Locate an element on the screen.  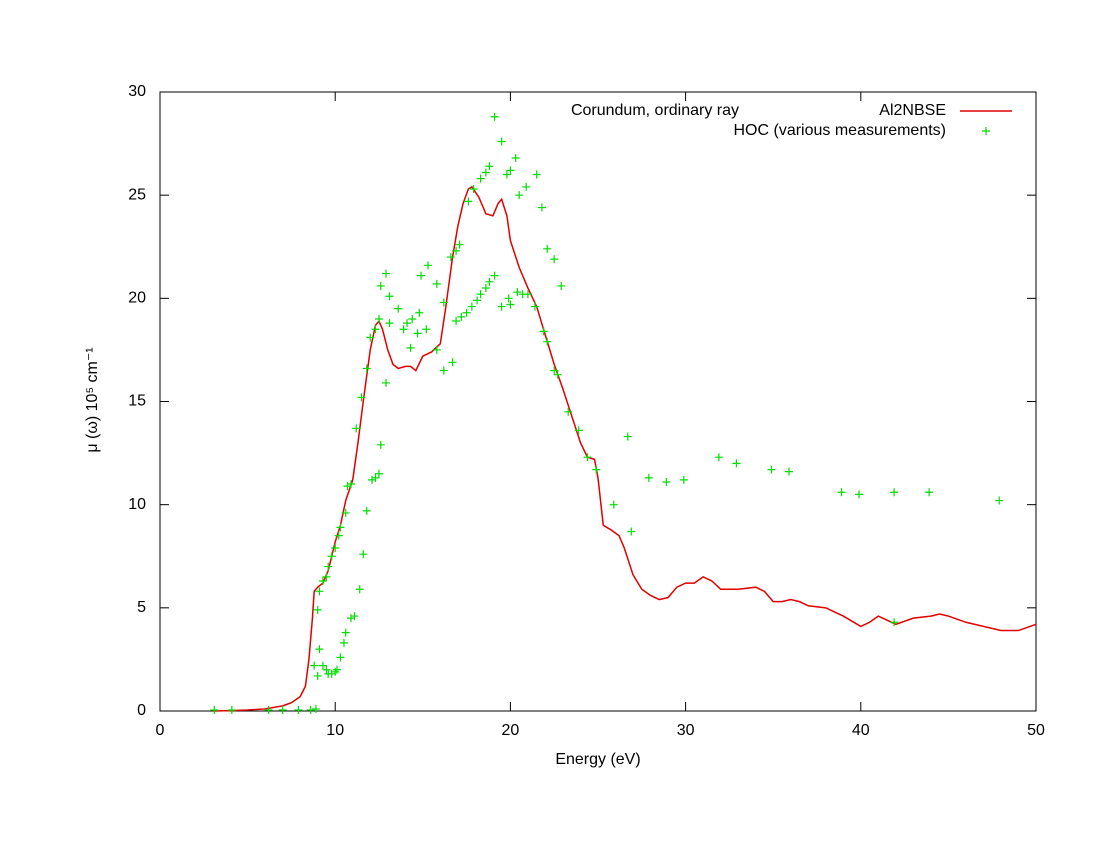
y-tick-label: 20 is located at coordinates (137, 298).